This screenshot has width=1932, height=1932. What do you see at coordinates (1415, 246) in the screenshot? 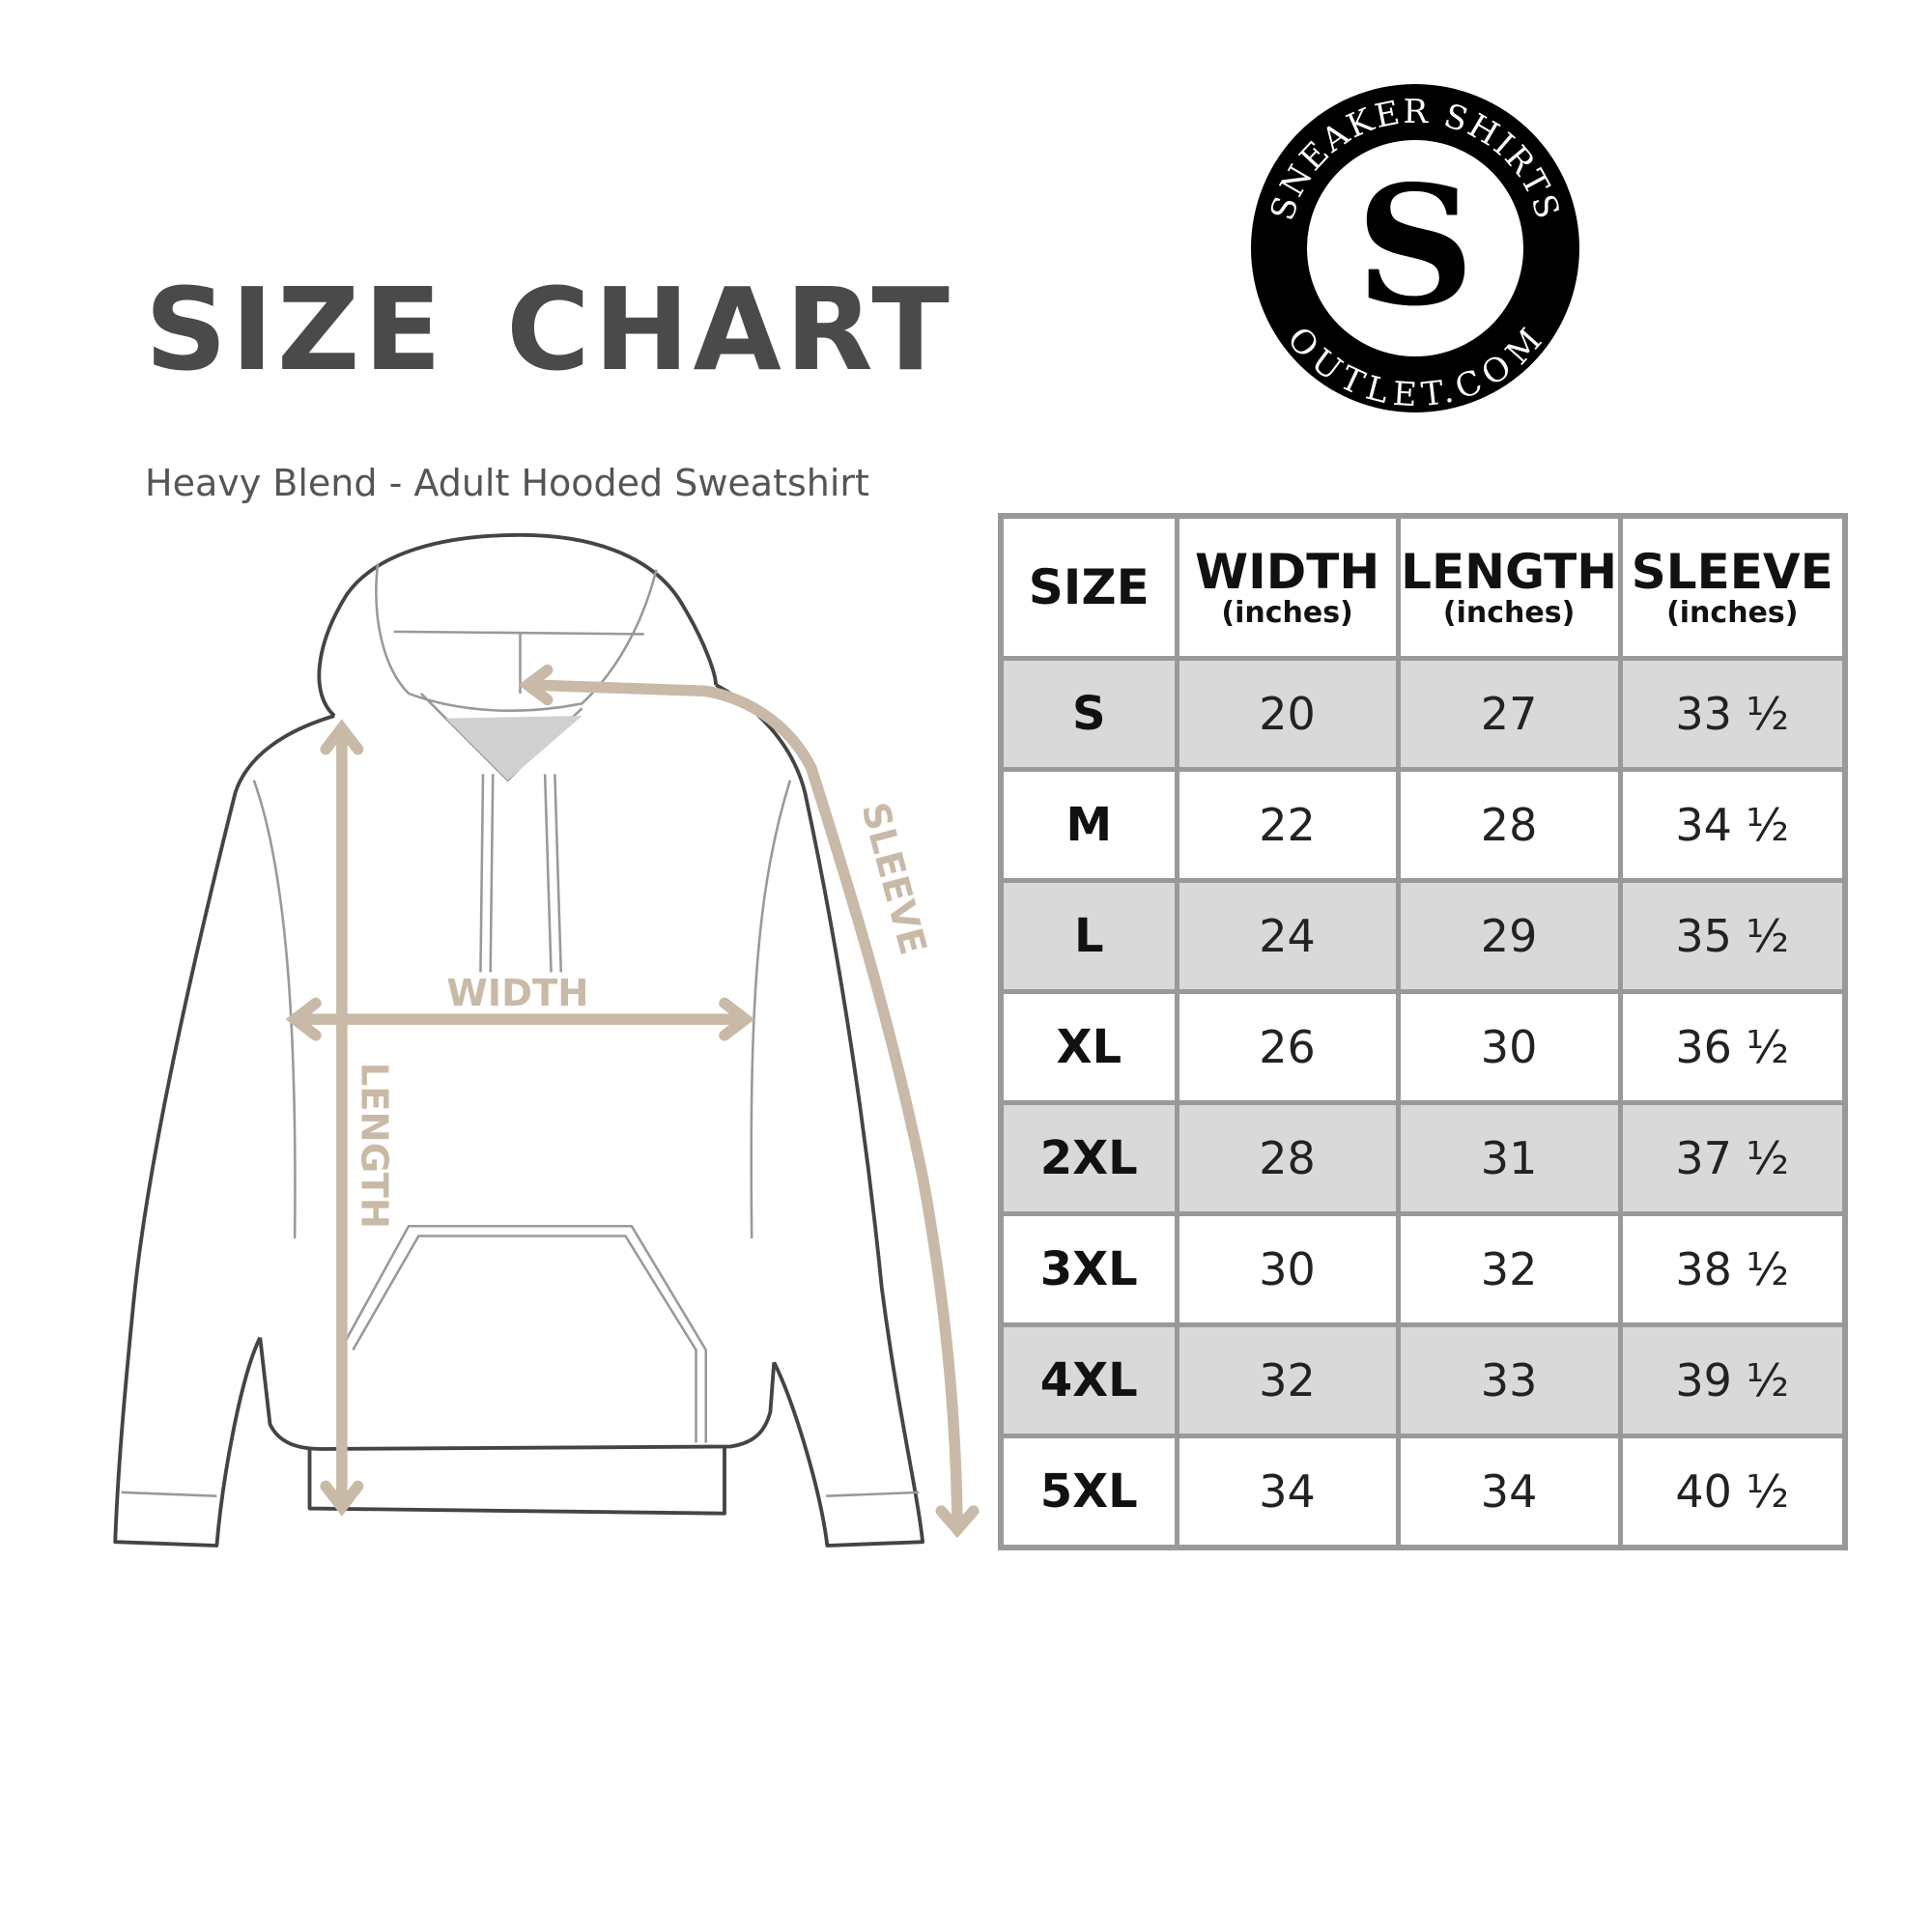
I see `svg-text: S` at bounding box center [1415, 246].